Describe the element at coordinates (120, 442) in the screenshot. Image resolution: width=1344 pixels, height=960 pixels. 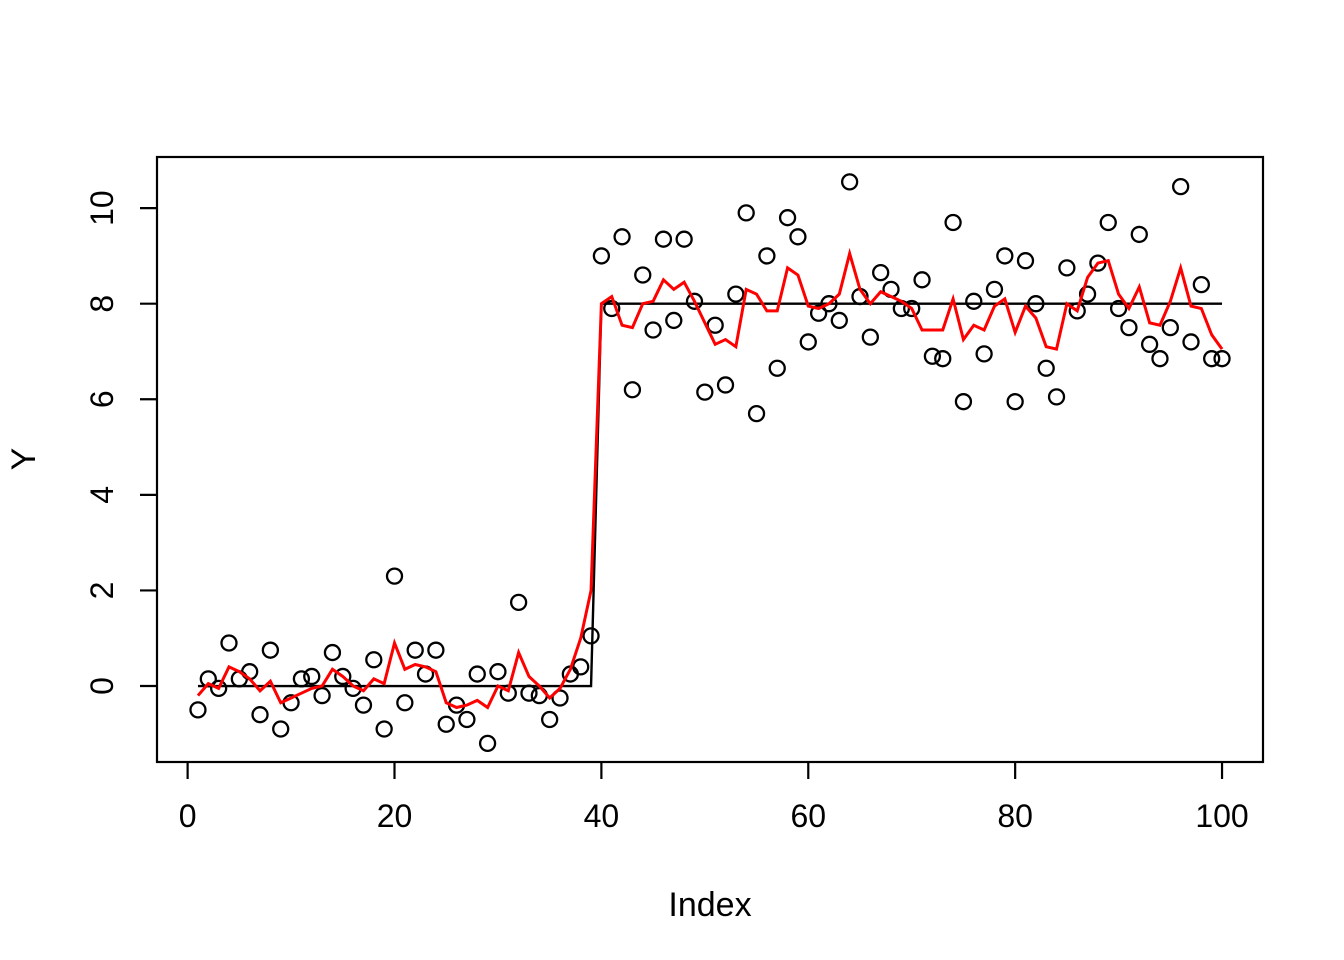
I see `y-axis-ticks: 0 2 4 6 8 10` at that location.